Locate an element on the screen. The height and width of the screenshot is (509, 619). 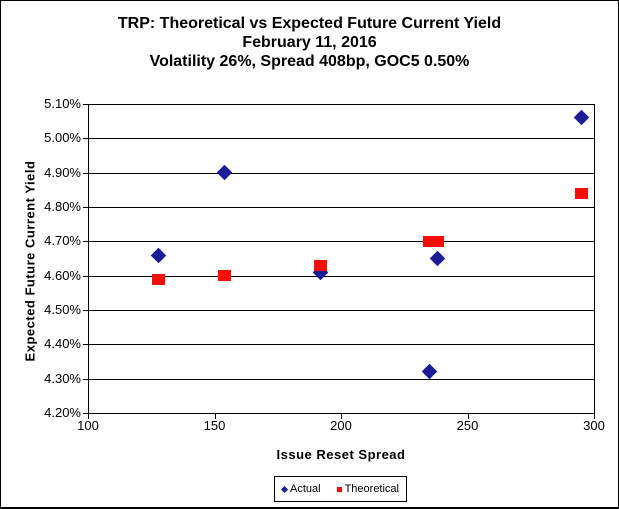
y-tick-label: 4.30% is located at coordinates (62, 378).